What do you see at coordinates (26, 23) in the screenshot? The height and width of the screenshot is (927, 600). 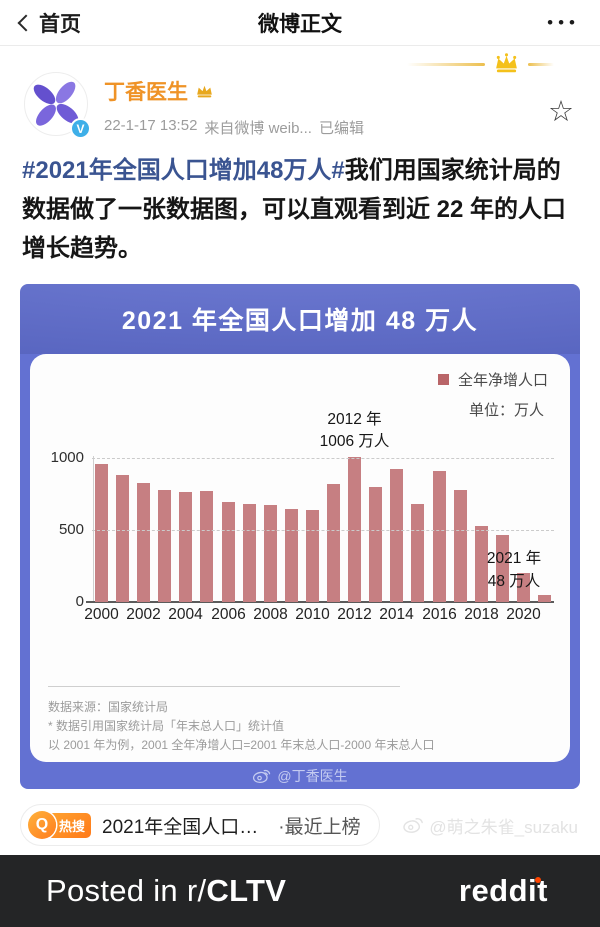 I see `chevron-left-icon` at bounding box center [26, 23].